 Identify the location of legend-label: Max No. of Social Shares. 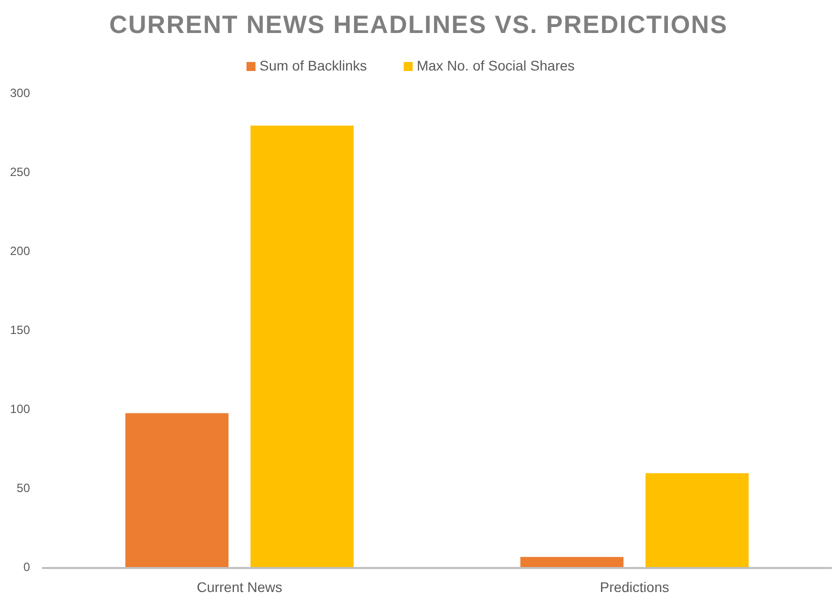
(495, 66).